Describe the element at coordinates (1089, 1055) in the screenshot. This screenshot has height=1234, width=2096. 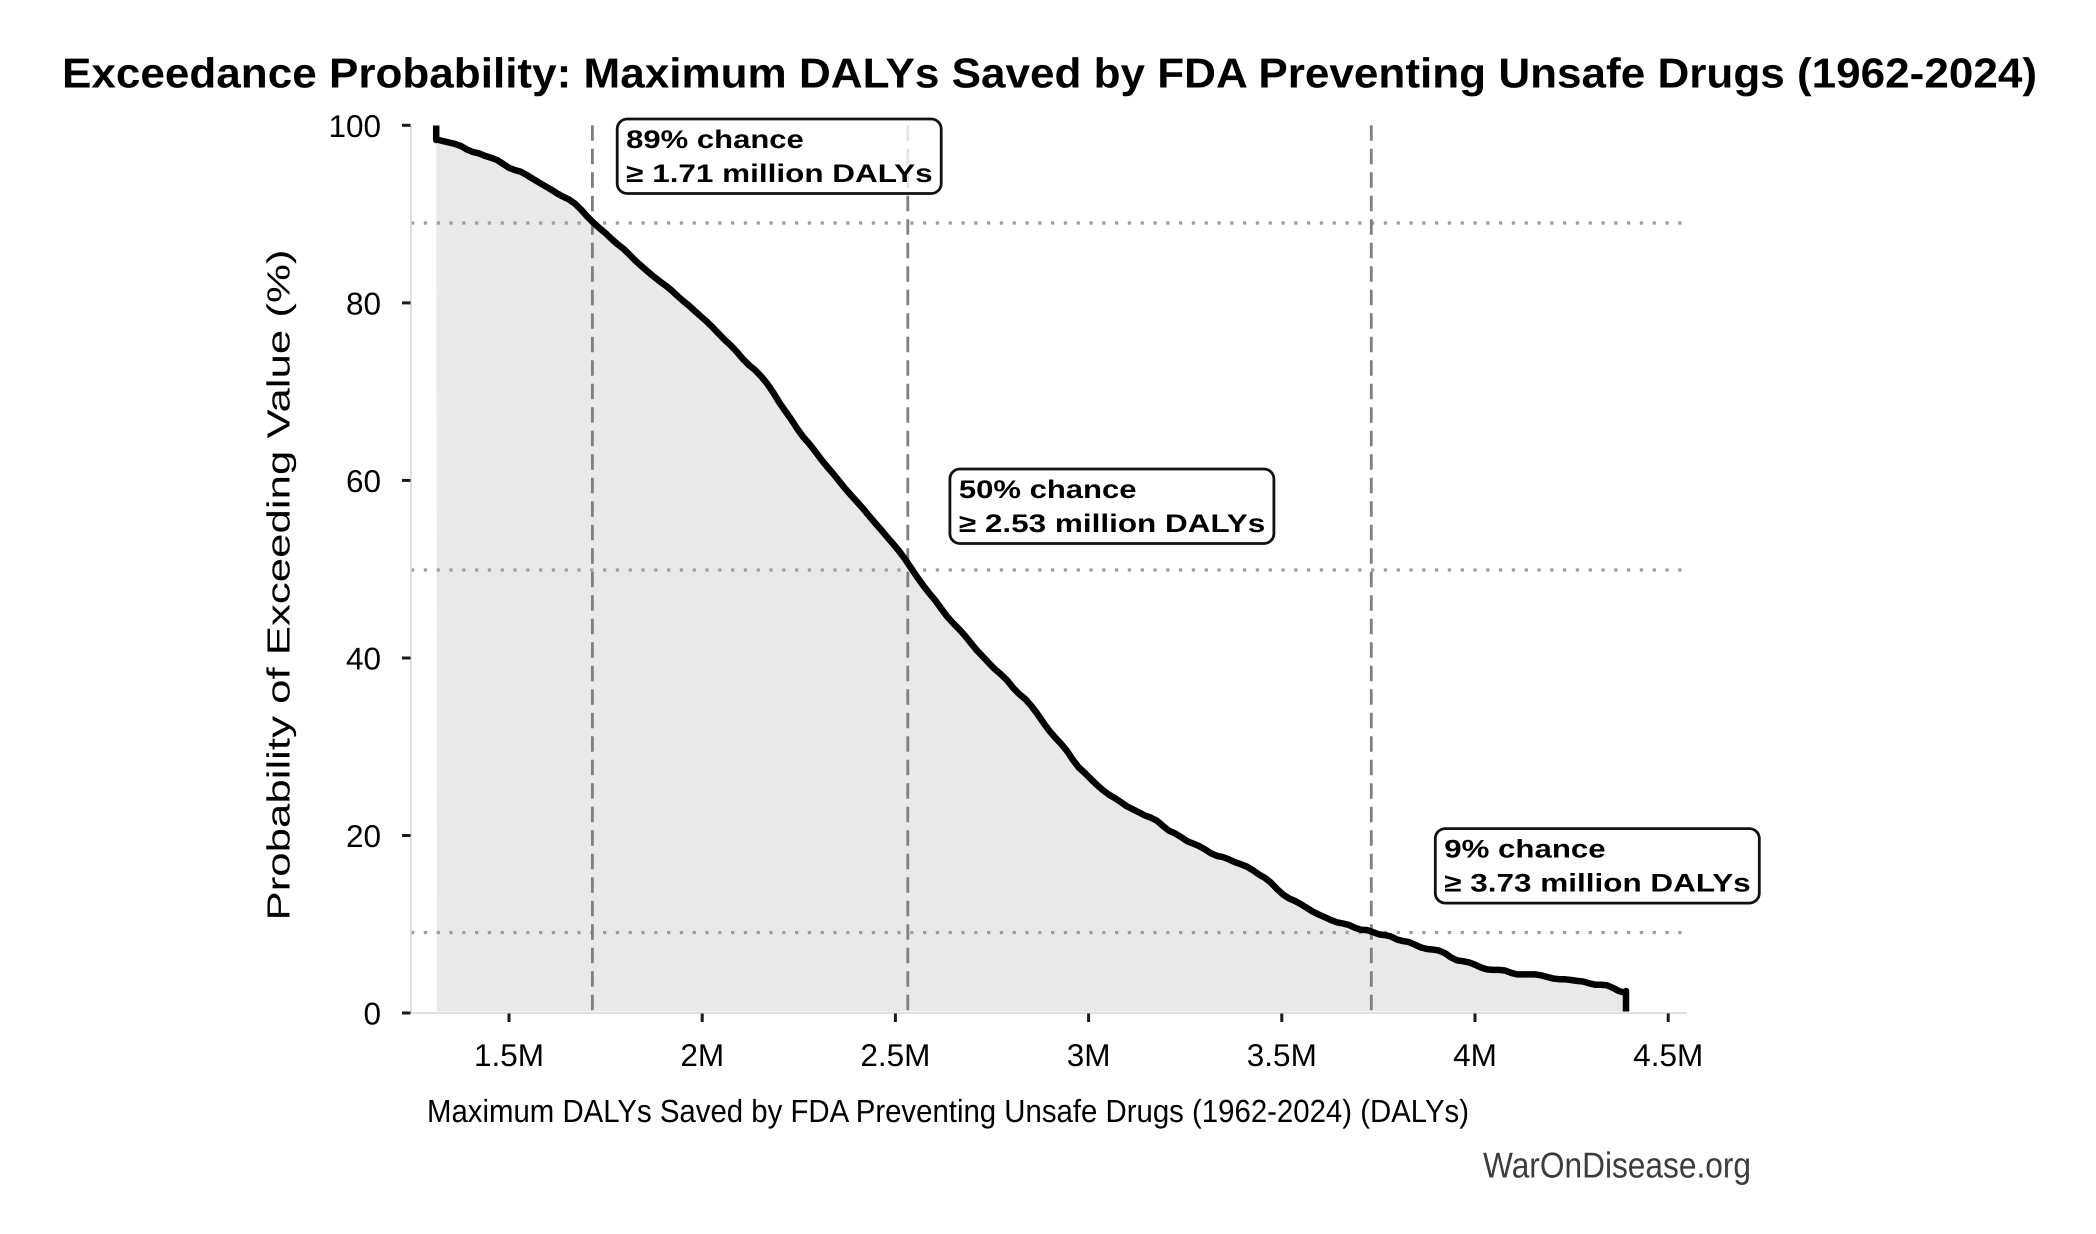
I see `svg-text: 3M` at that location.